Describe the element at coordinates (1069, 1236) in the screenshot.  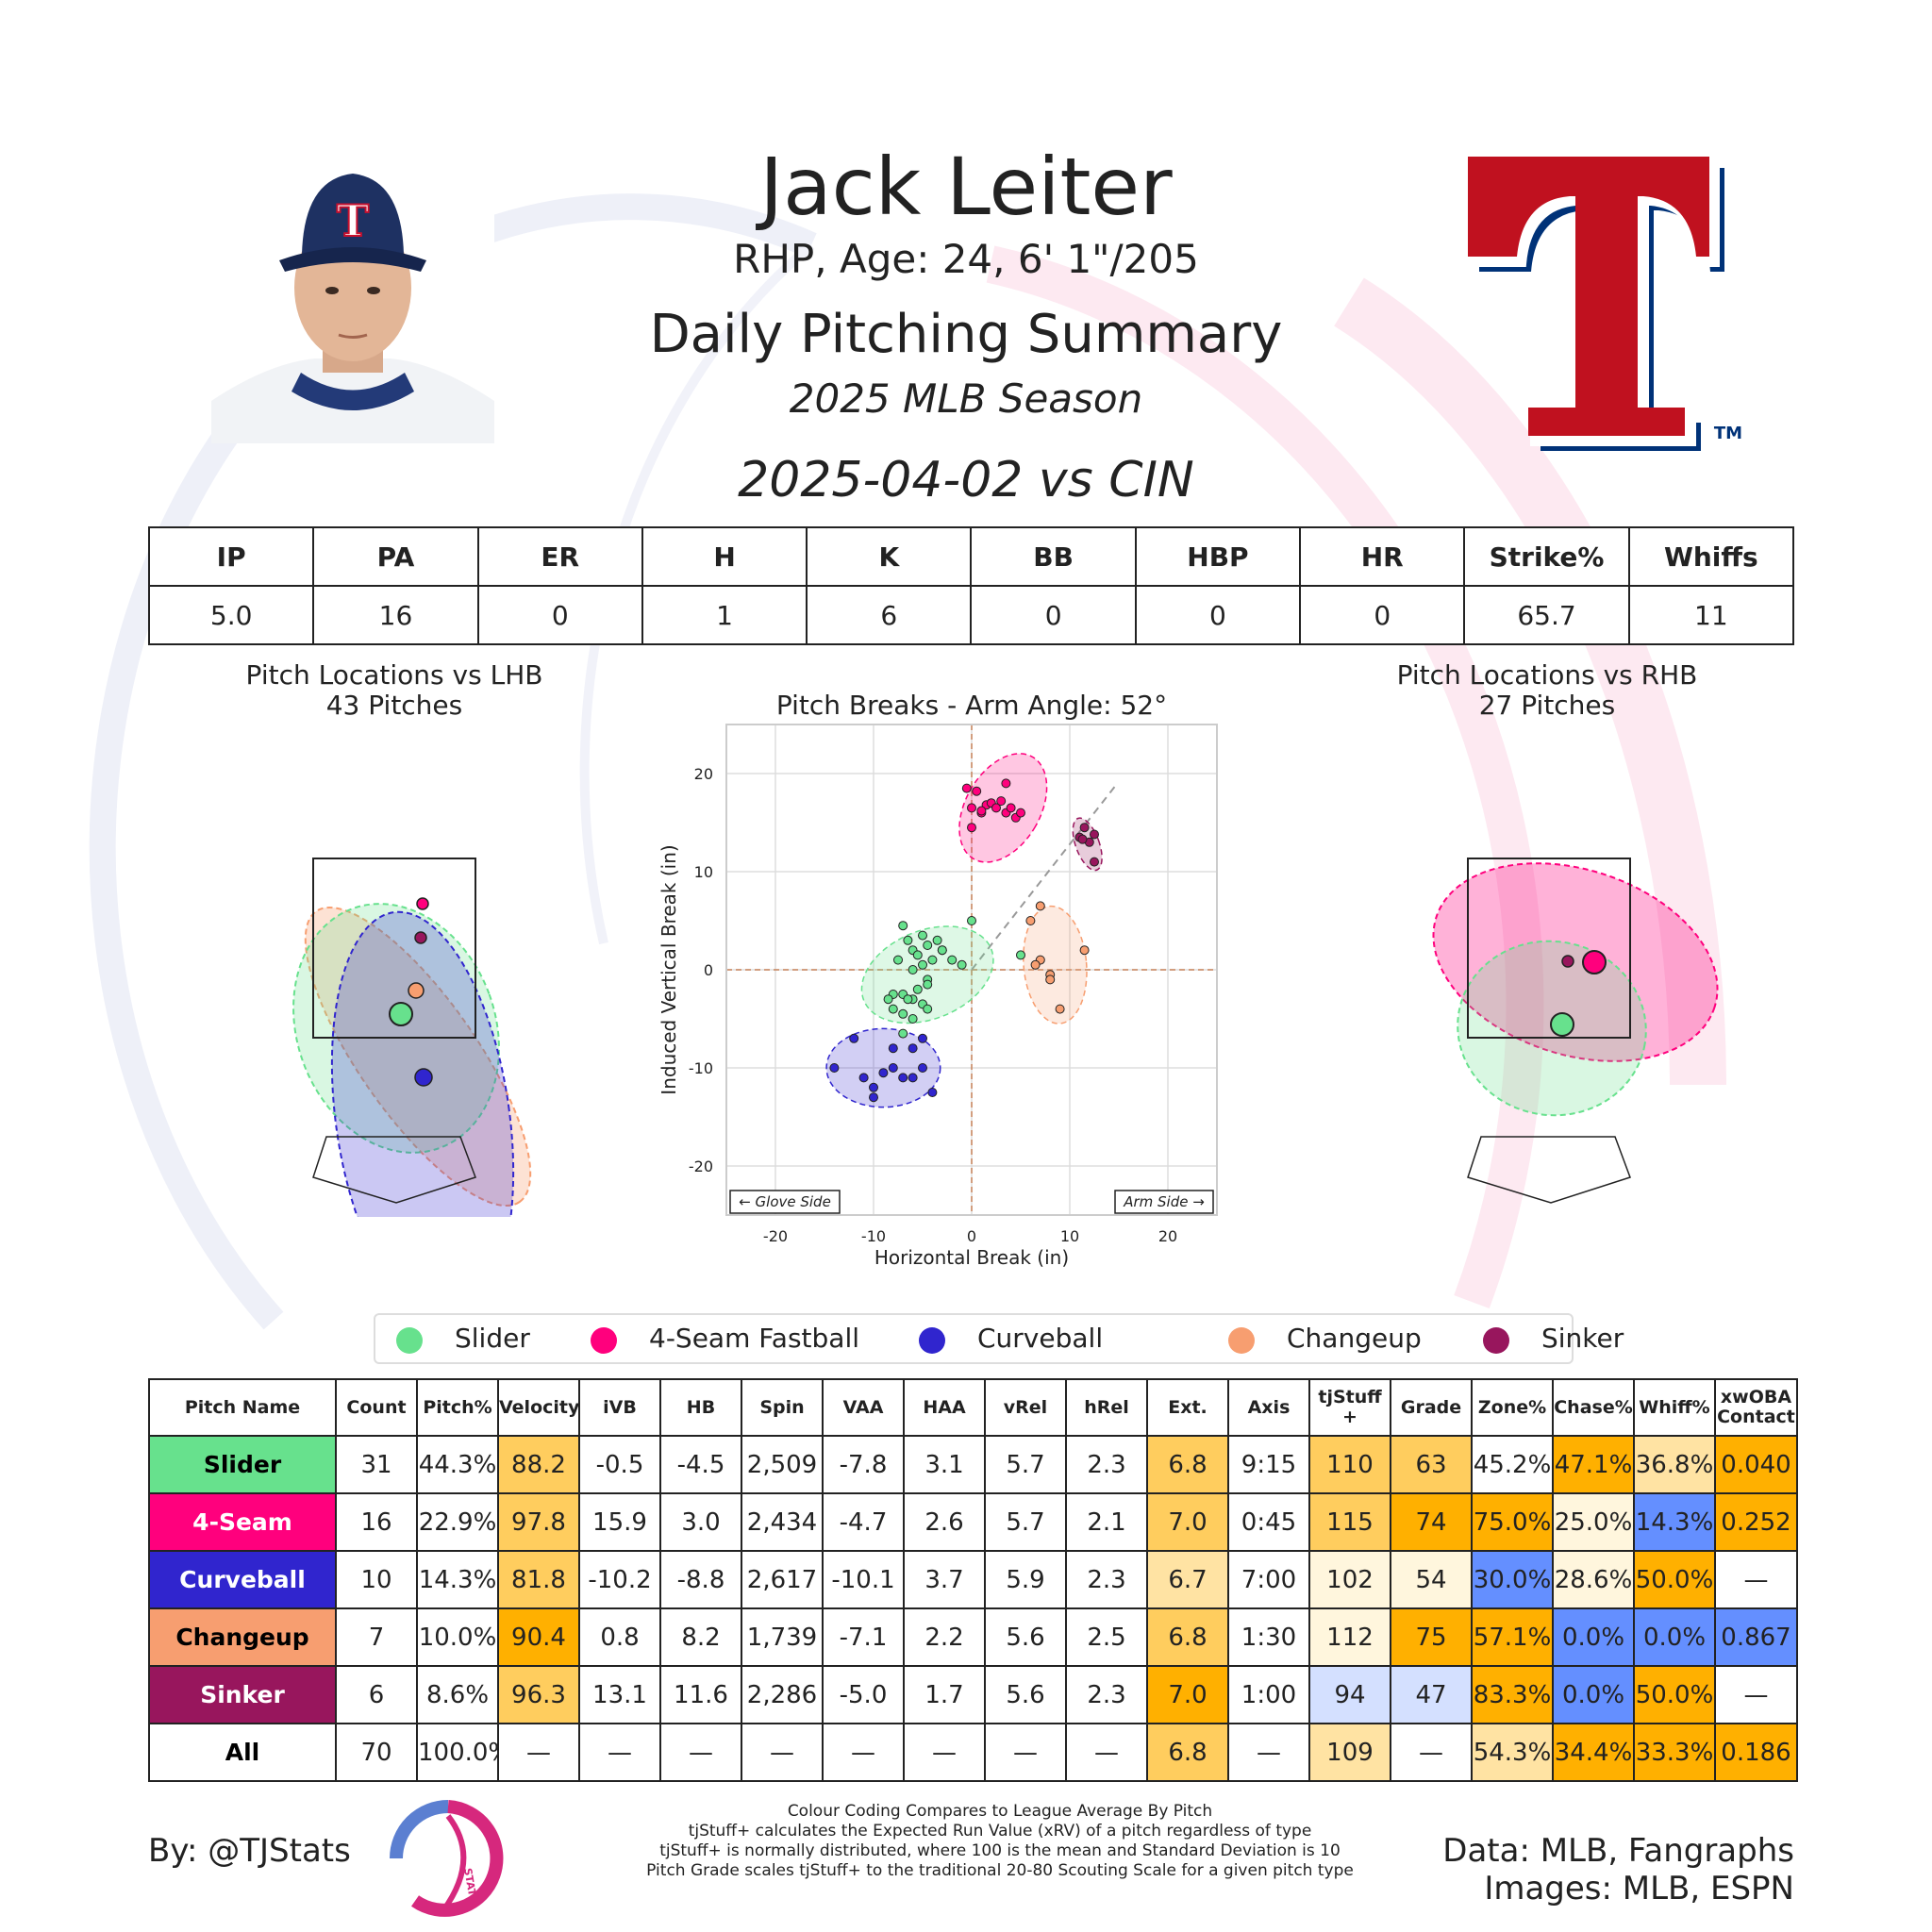
I see `x-tick-label: 10` at that location.